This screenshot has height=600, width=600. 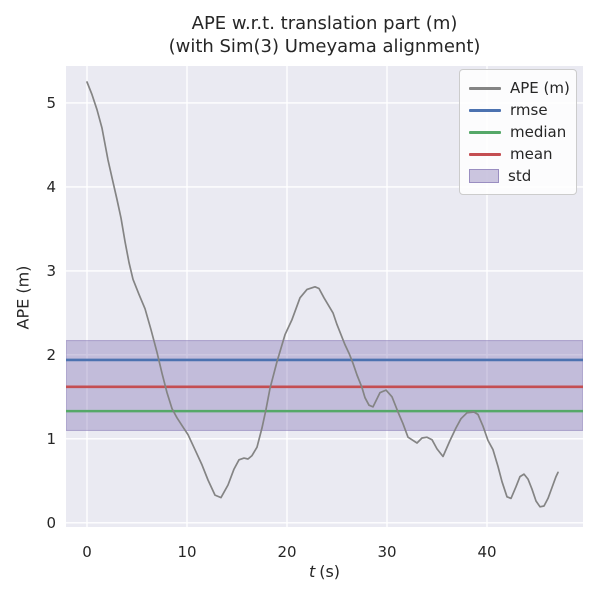 I want to click on legend-item-rmse: rmse, so click(x=518, y=110).